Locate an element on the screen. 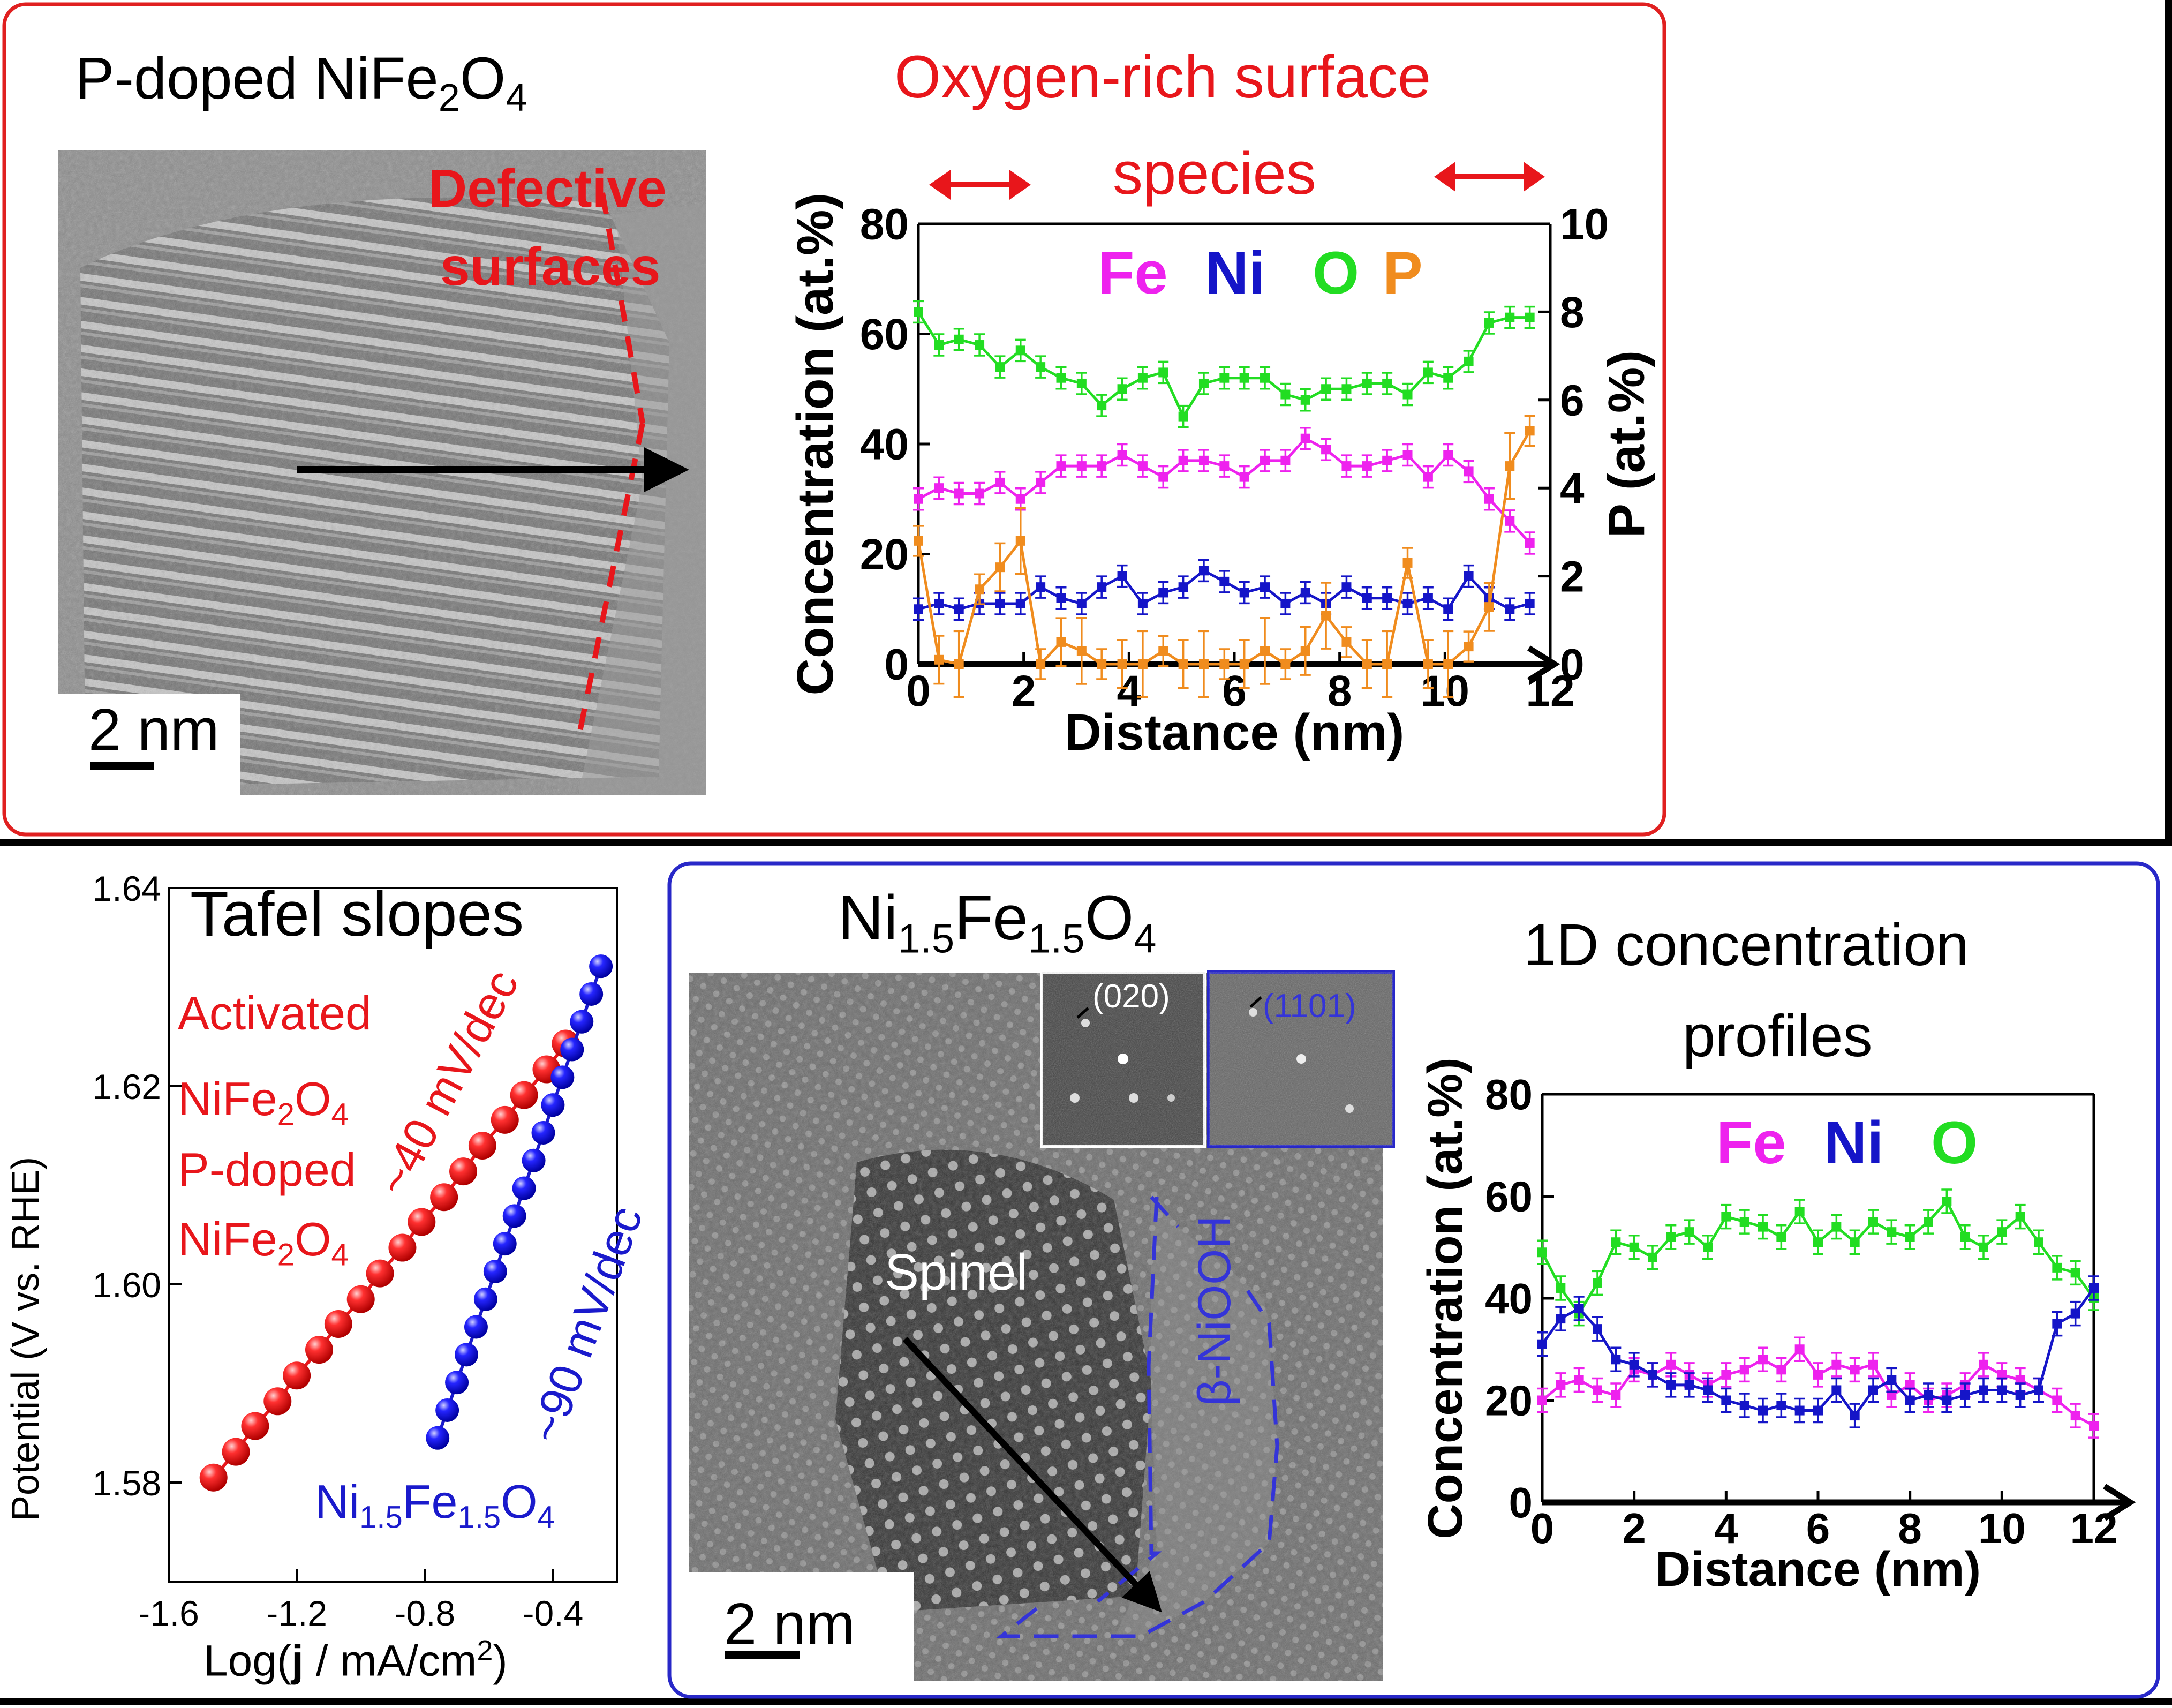 Image resolution: width=2172 pixels, height=1708 pixels. x-tick-label: 2 is located at coordinates (1024, 691).